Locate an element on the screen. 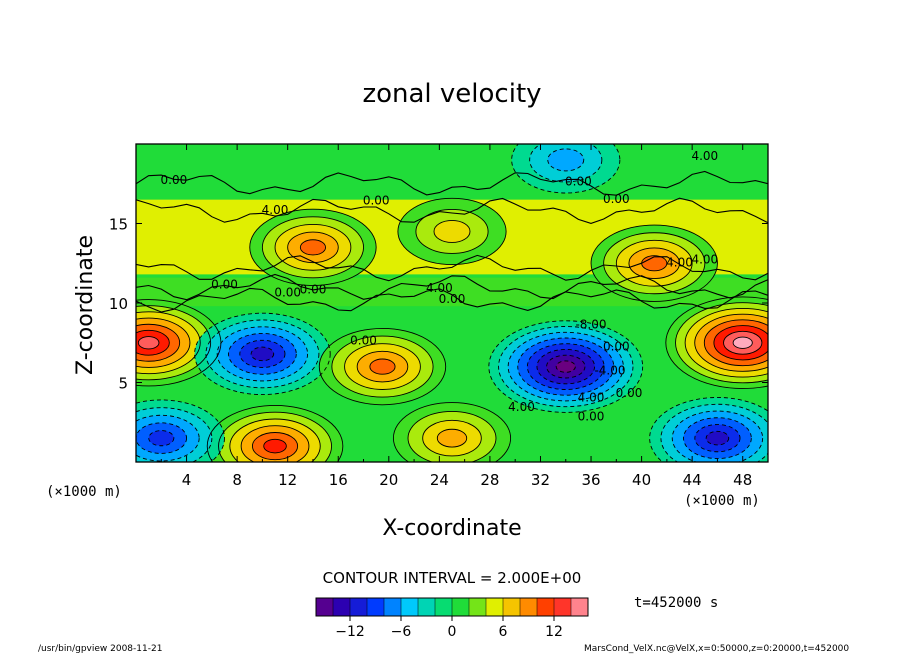 The image size is (904, 654). colorbar-tick-label: −12 is located at coordinates (350, 632).